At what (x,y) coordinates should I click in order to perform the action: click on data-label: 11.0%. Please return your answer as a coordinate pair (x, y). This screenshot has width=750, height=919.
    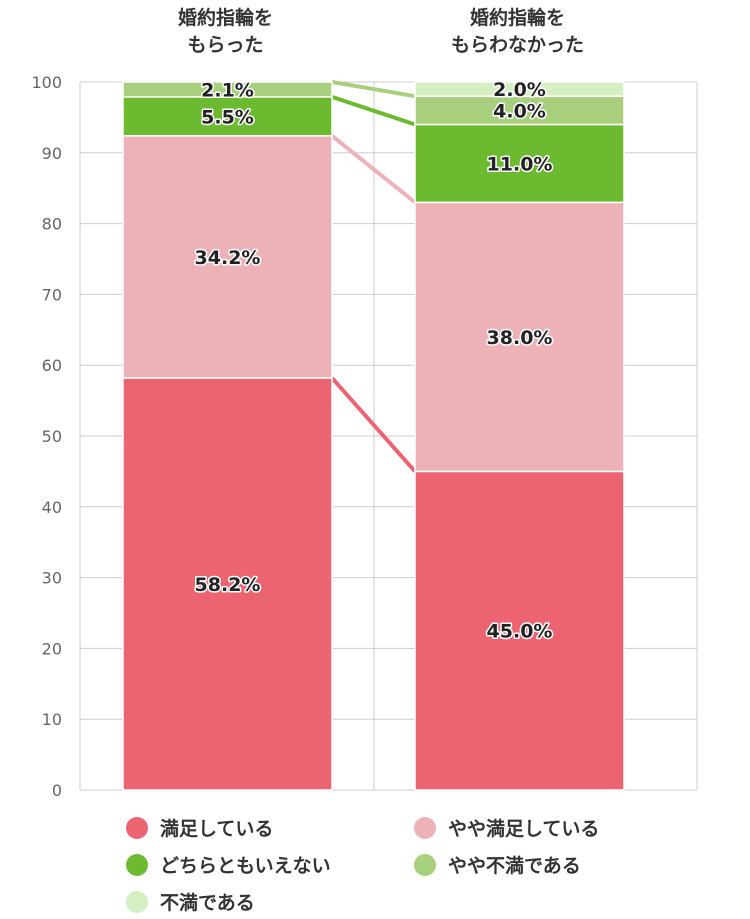
    Looking at the image, I should click on (520, 164).